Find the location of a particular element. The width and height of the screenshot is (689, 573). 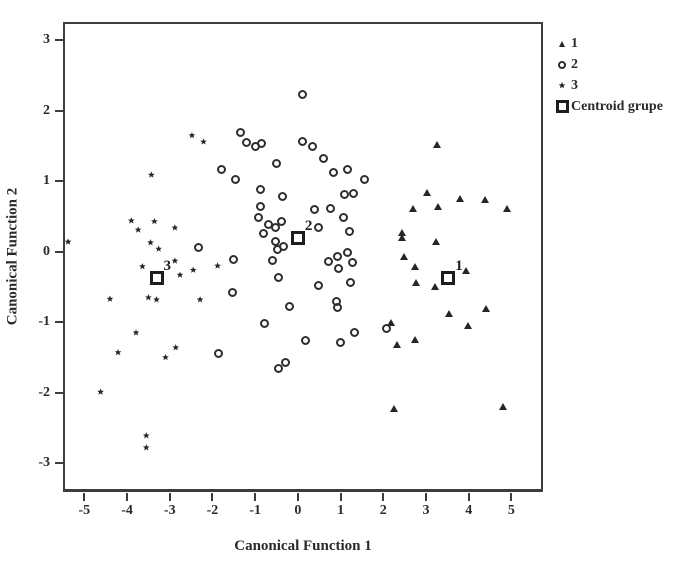

x-tick-label: -4 is located at coordinates (127, 510).